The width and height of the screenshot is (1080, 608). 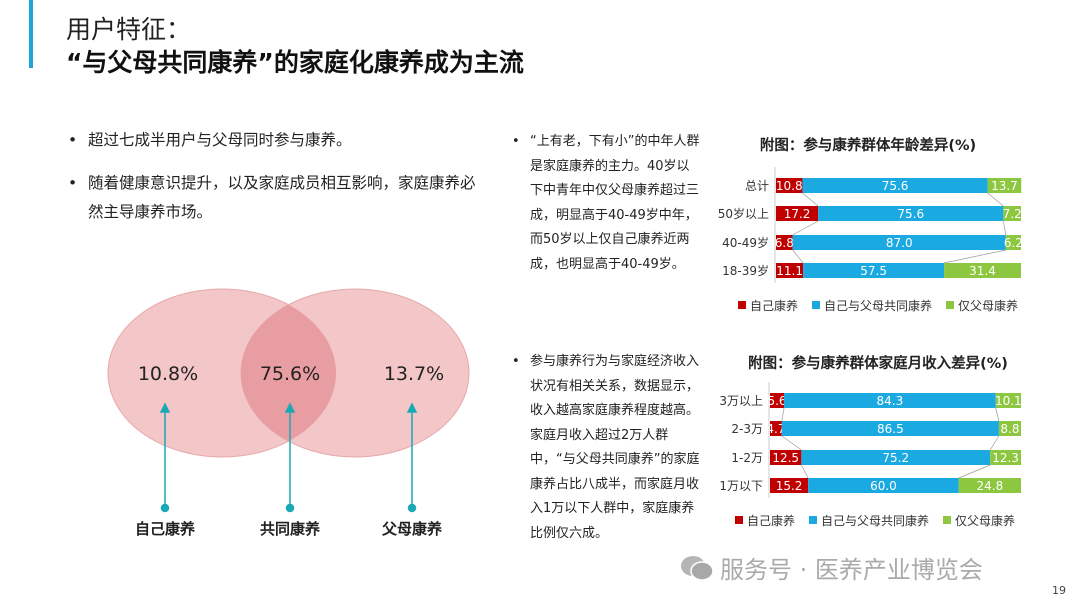 What do you see at coordinates (295, 62) in the screenshot?
I see `page-title-line2: “与父母共同康养”的家庭化康养成为主流` at bounding box center [295, 62].